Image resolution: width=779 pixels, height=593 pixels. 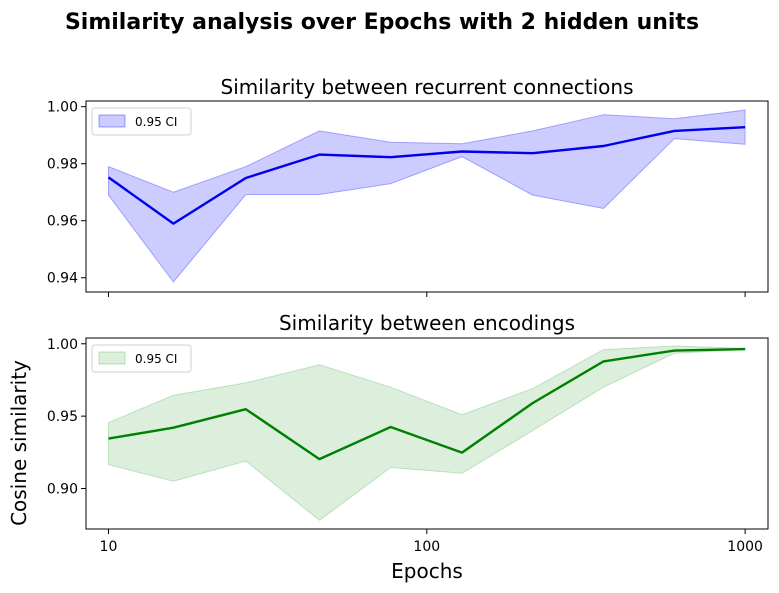 I want to click on bottom-legend-swatch, so click(x=112, y=358).